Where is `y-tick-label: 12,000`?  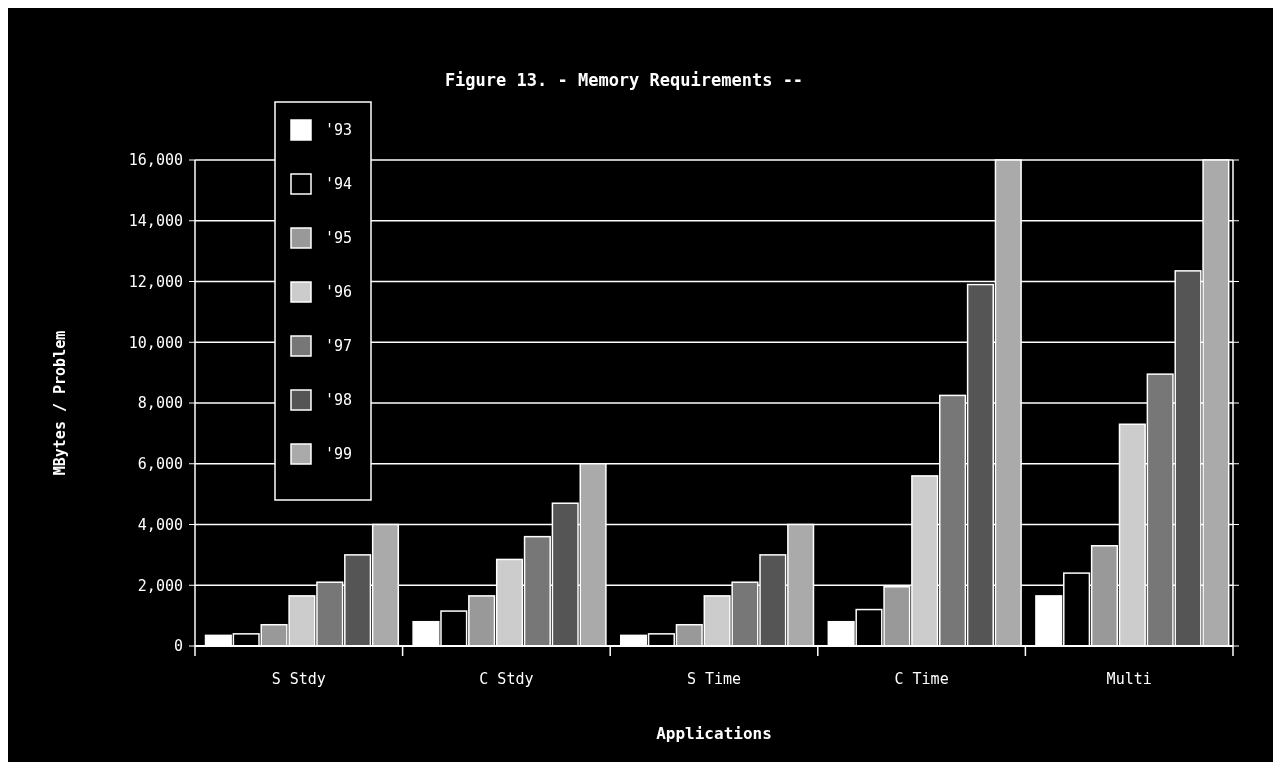
y-tick-label: 12,000 is located at coordinates (155, 281).